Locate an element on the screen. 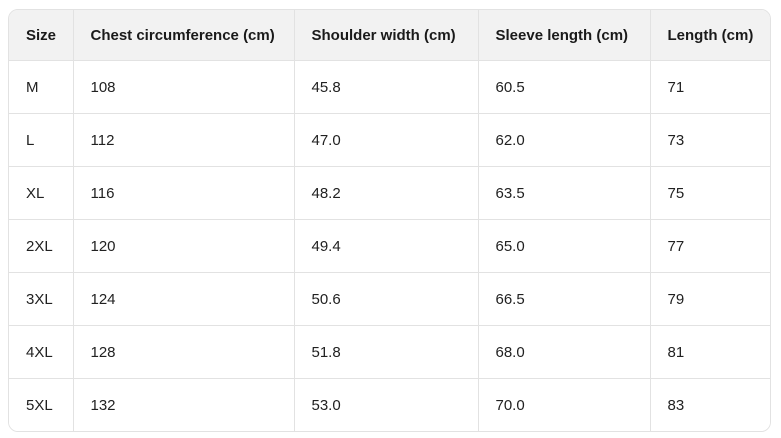 The image size is (781, 438). cell-sleeve-length: 62.0 is located at coordinates (564, 140).